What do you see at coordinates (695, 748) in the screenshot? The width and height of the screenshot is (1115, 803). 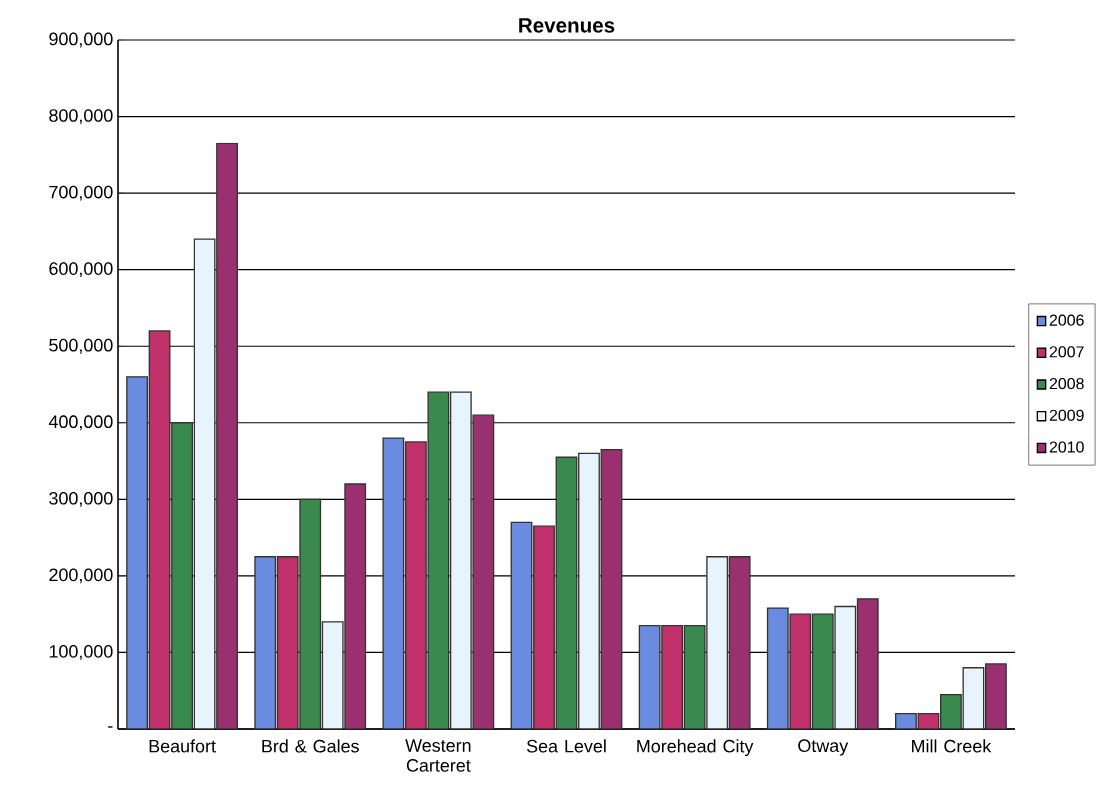 I see `x-tick-label: Morehead City` at bounding box center [695, 748].